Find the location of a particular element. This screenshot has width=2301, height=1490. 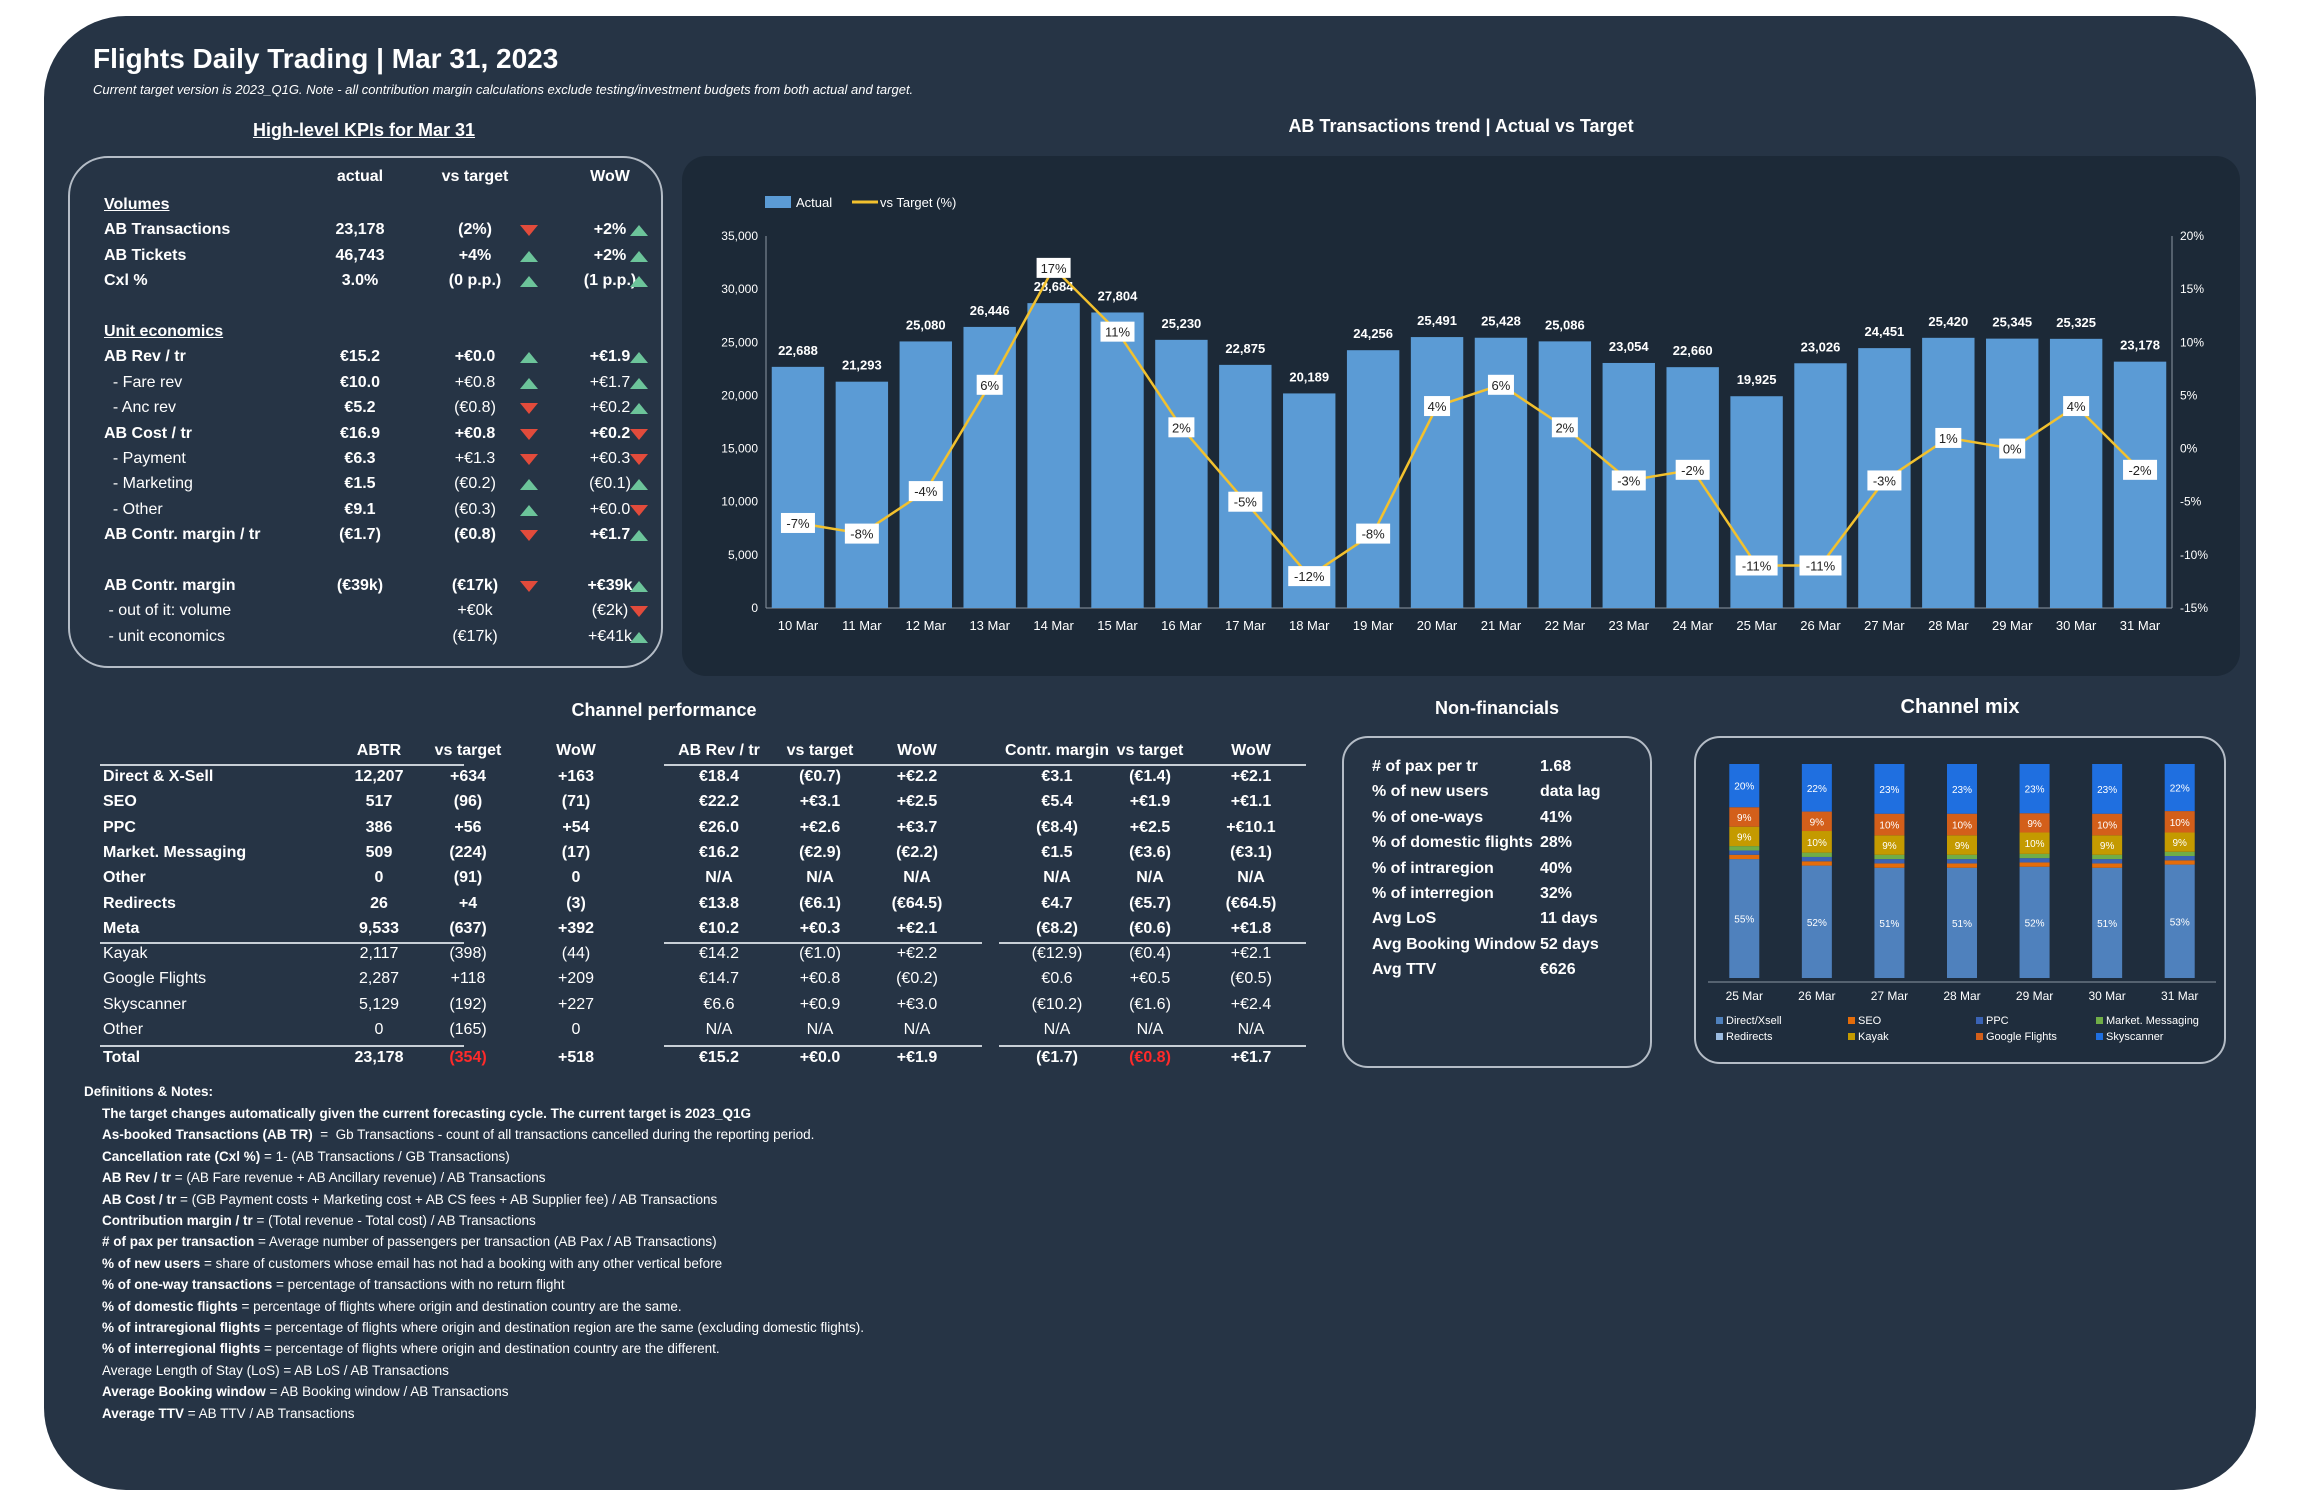

channel-performance-heading: Channel performance is located at coordinates (664, 710).